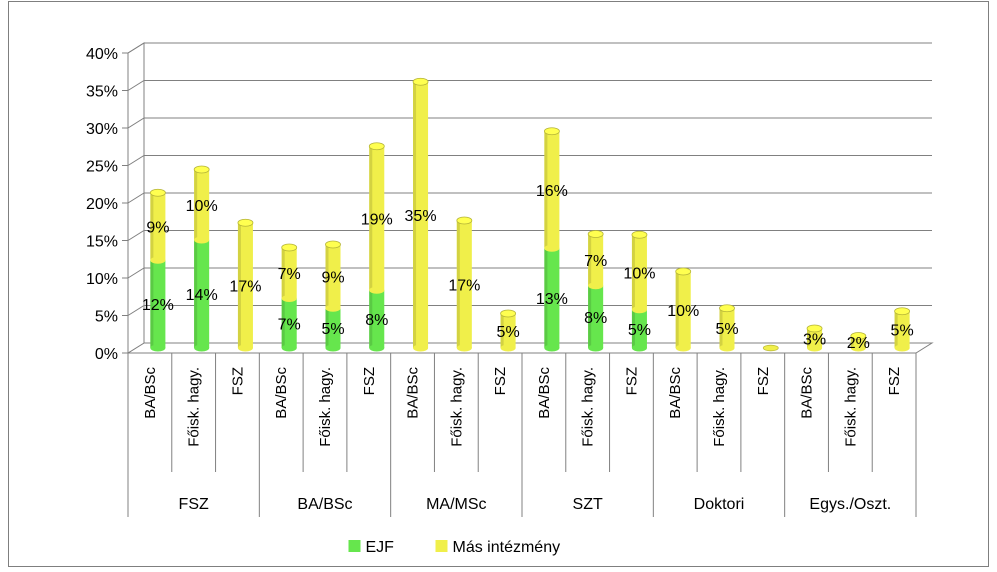  I want to click on data-label: 2%, so click(858, 343).